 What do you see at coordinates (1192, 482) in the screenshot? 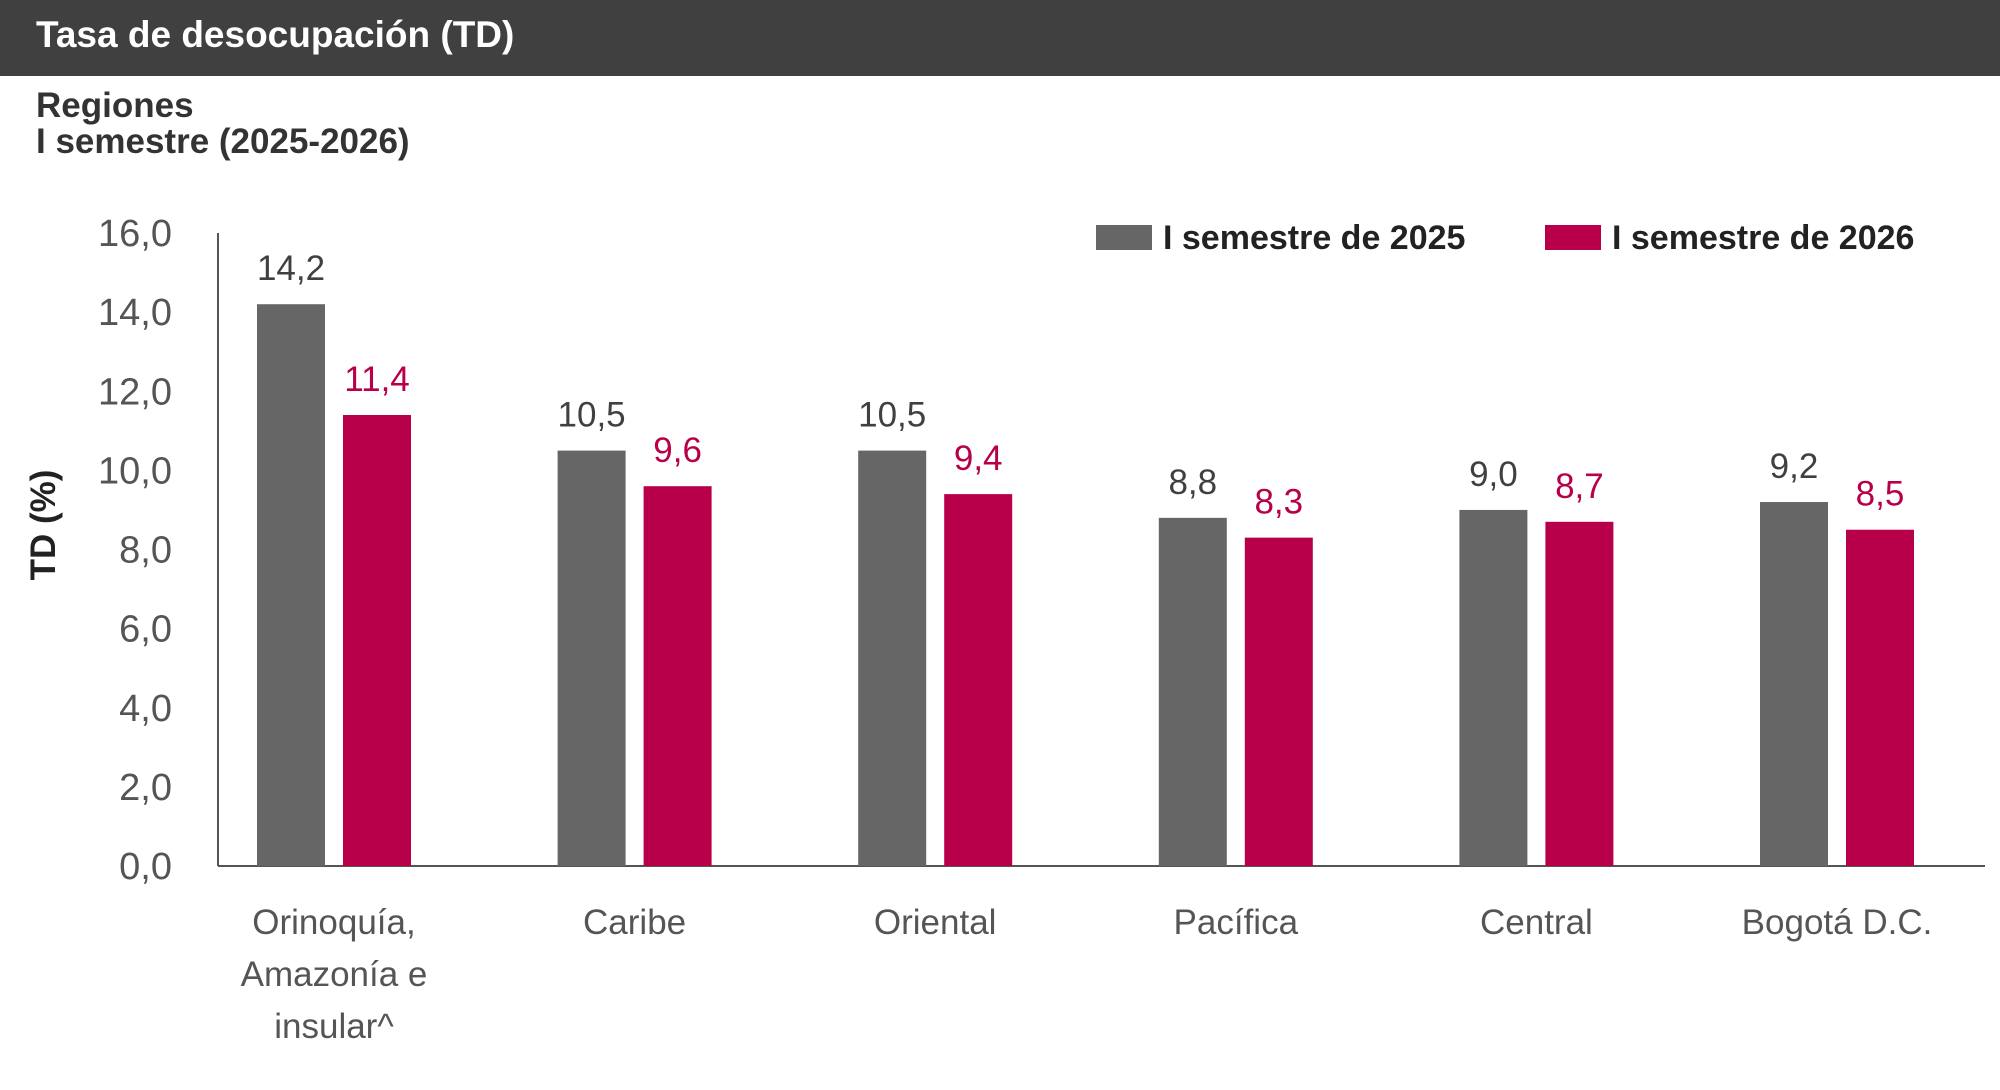
I see `data-label-2025: 8,8` at bounding box center [1192, 482].